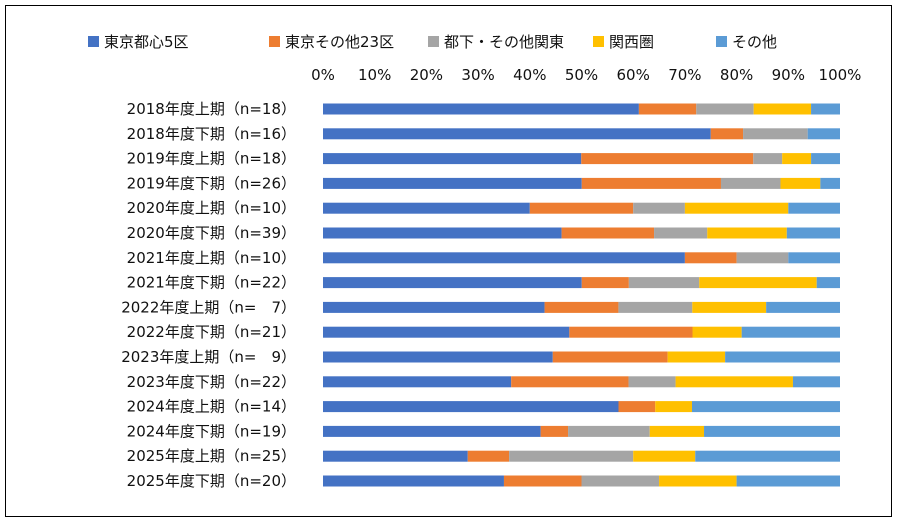  Describe the element at coordinates (211, 481) in the screenshot. I see `y-category-label: 2025年度下期（n=20）` at that location.